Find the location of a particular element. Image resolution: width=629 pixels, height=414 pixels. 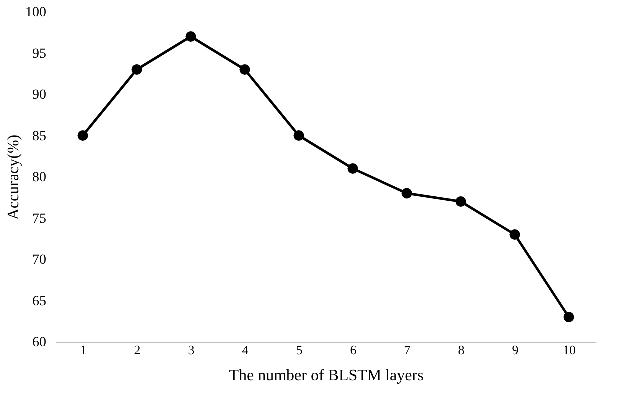

x-tick-label: 5 is located at coordinates (299, 350).